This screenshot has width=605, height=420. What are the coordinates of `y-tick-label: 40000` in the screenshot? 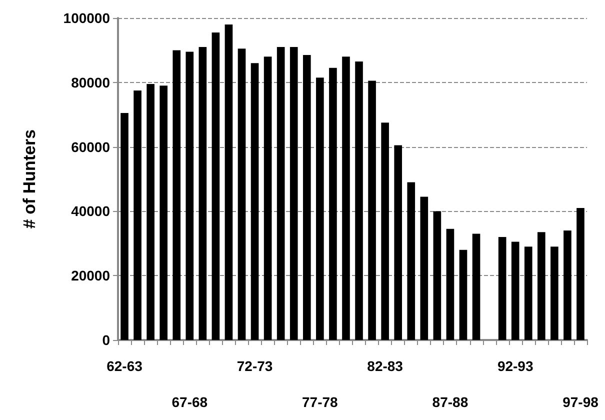 It's located at (90, 211).